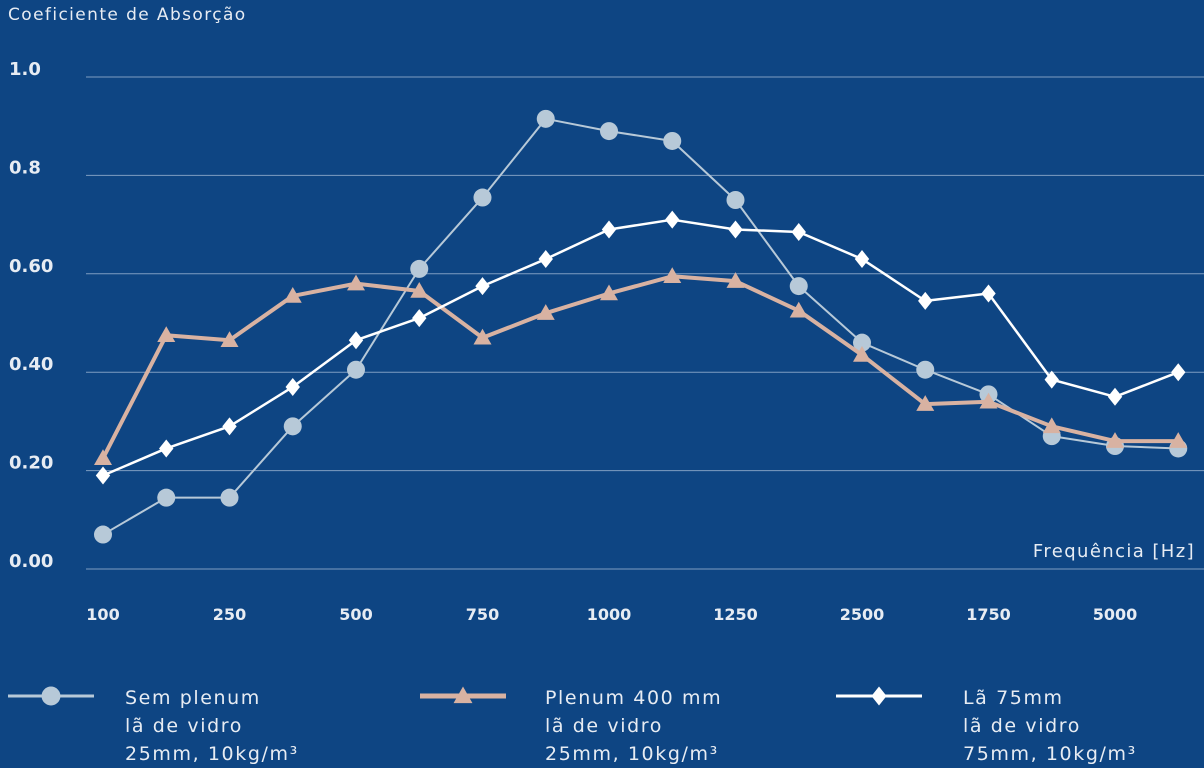  What do you see at coordinates (102, 614) in the screenshot?
I see `x-tick-label: 100` at bounding box center [102, 614].